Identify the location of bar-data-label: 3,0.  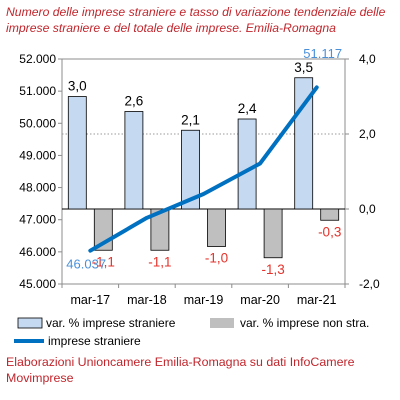
(77, 86).